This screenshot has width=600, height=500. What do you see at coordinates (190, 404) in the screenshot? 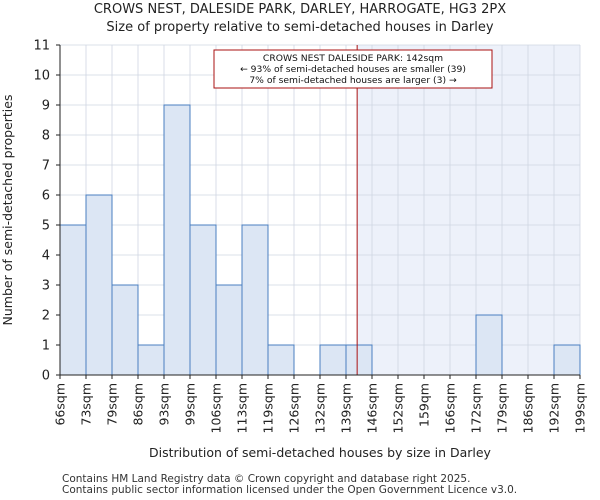
I see `x-tick-label: 99sqm` at bounding box center [190, 404].